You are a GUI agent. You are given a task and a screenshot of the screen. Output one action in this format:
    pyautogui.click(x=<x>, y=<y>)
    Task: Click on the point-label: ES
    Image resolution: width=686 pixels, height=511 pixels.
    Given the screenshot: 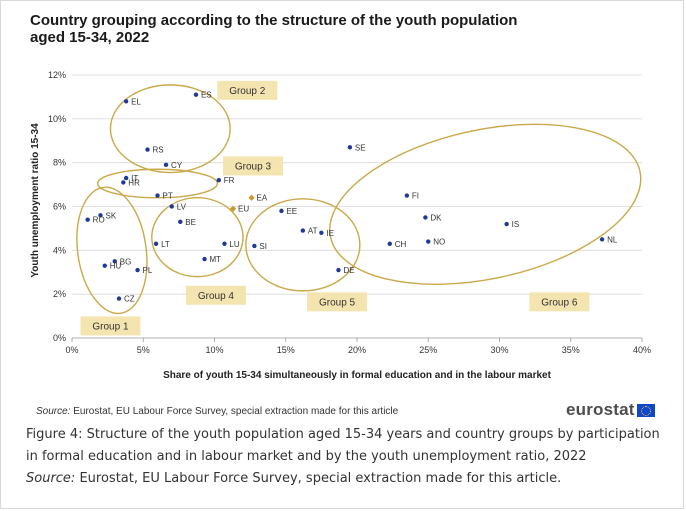 What is the action you would take?
    pyautogui.click(x=206, y=95)
    